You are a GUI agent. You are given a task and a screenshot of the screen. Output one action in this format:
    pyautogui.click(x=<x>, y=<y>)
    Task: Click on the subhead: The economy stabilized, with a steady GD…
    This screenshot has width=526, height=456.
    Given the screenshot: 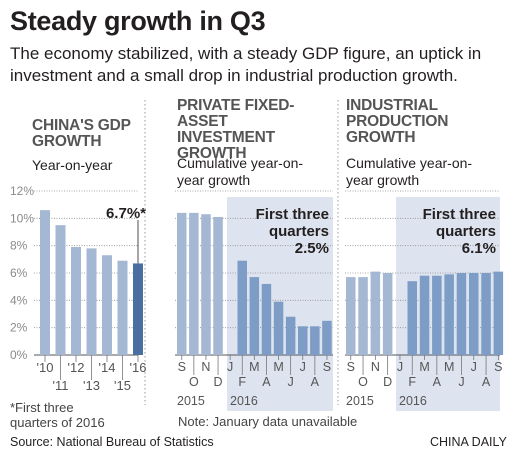 What is the action you would take?
    pyautogui.click(x=246, y=64)
    